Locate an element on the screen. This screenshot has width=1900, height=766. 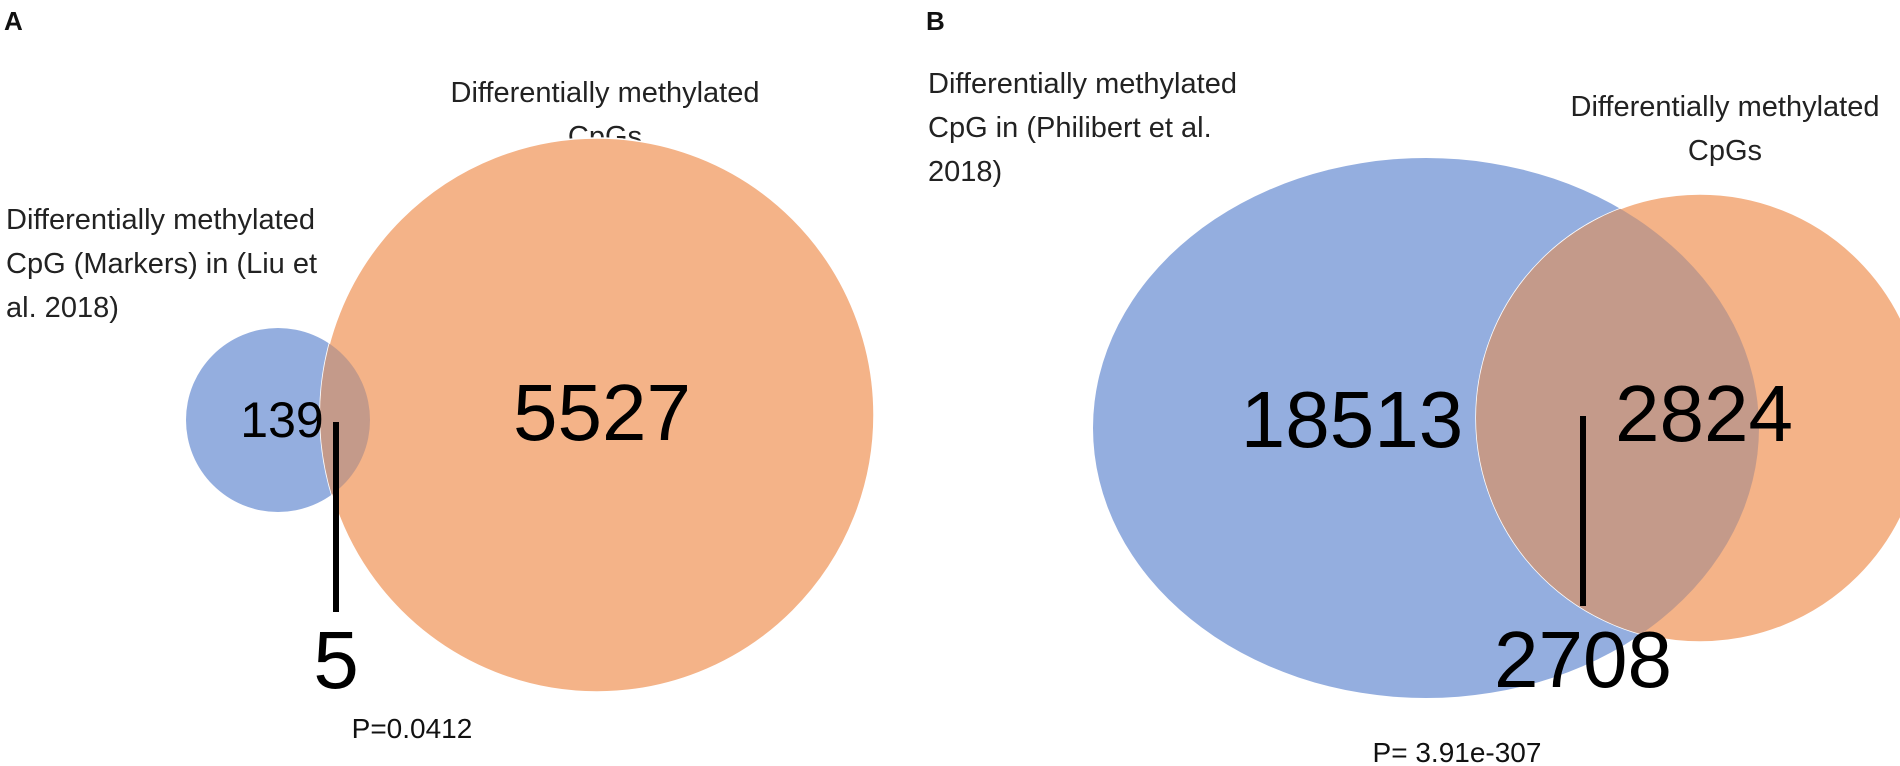
panel-b-right-label-line-2: CpGs is located at coordinates (1725, 151).